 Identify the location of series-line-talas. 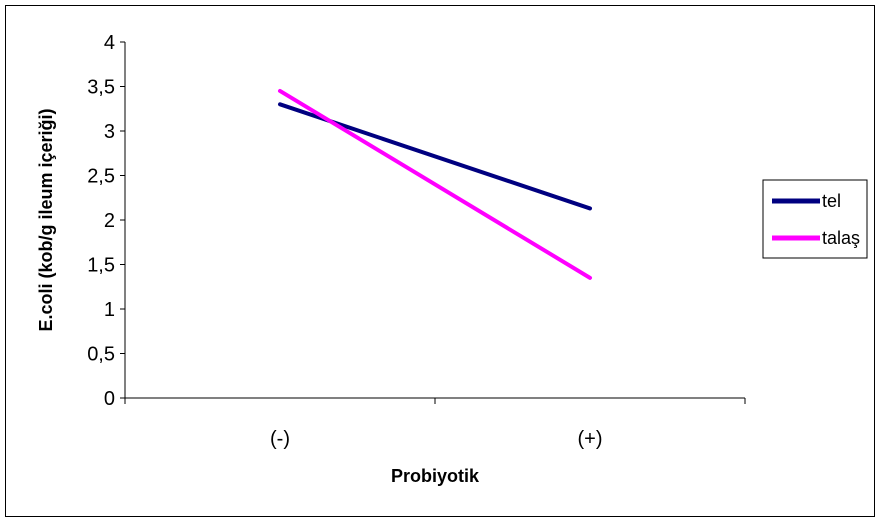
(435, 184).